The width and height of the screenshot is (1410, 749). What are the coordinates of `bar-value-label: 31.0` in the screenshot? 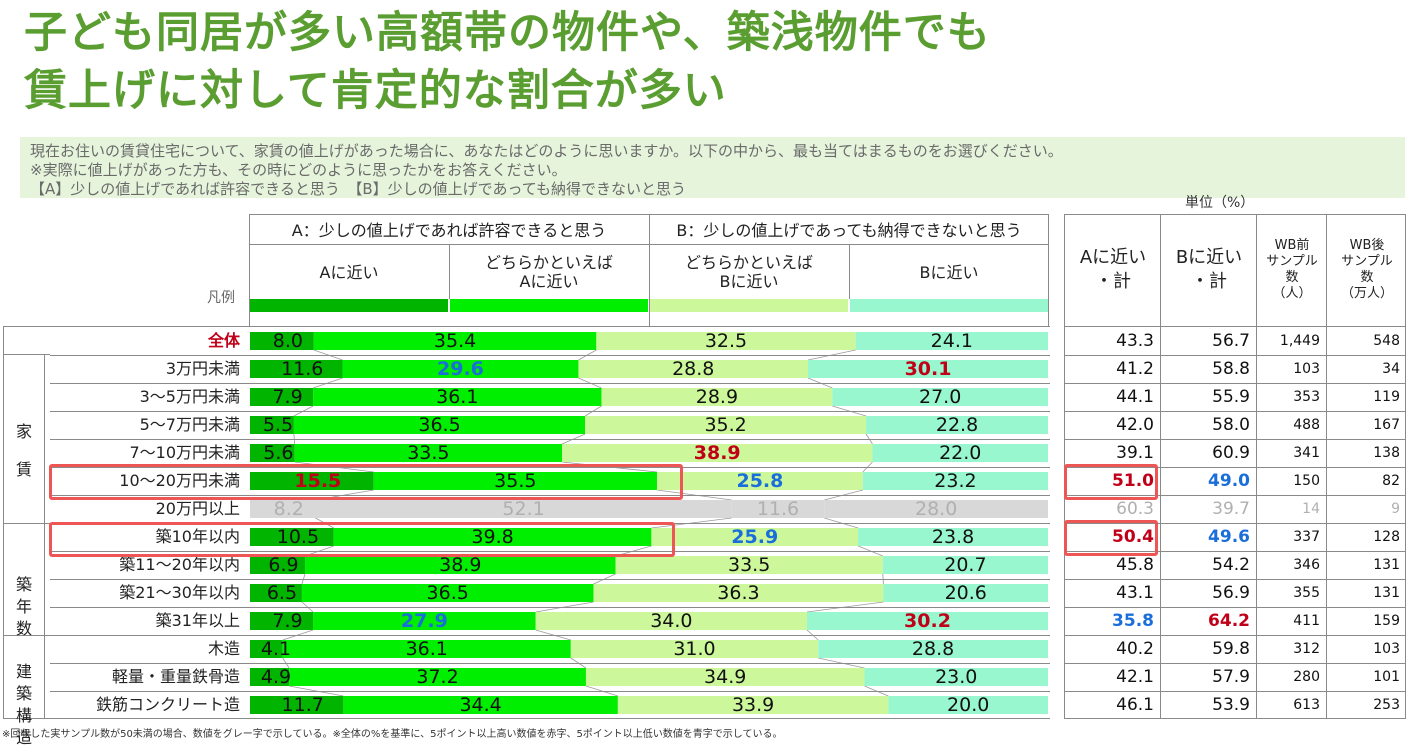 It's located at (694, 649).